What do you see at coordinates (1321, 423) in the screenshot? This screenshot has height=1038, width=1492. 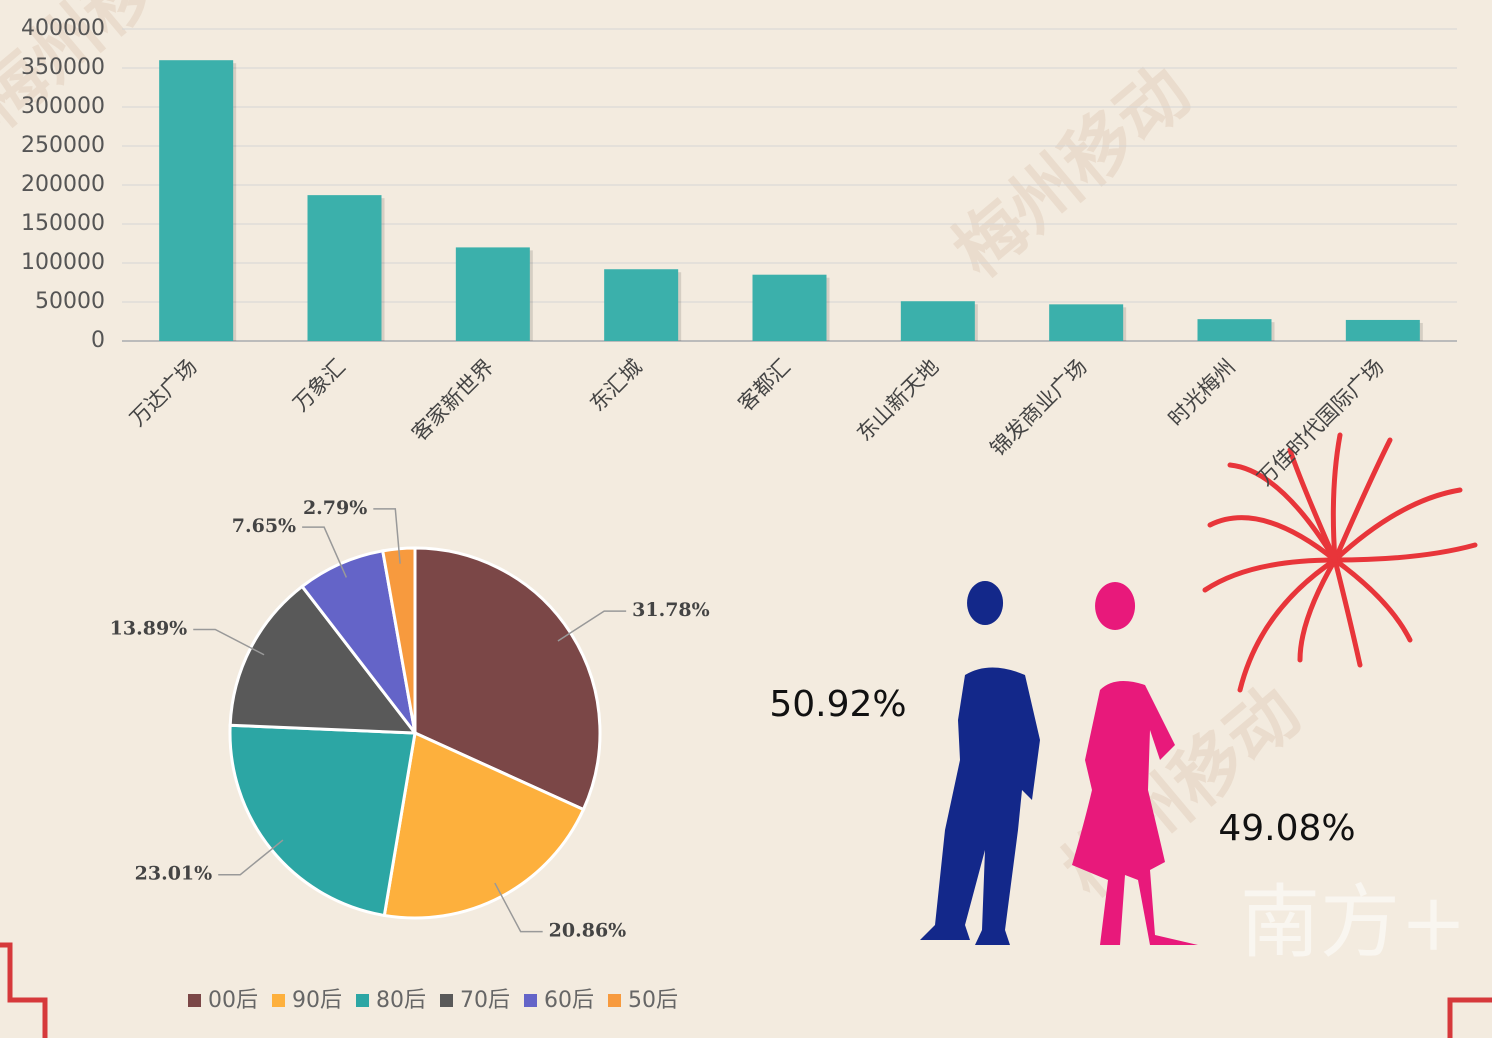 I see `x-tick-label: 万佳时代国际广场` at bounding box center [1321, 423].